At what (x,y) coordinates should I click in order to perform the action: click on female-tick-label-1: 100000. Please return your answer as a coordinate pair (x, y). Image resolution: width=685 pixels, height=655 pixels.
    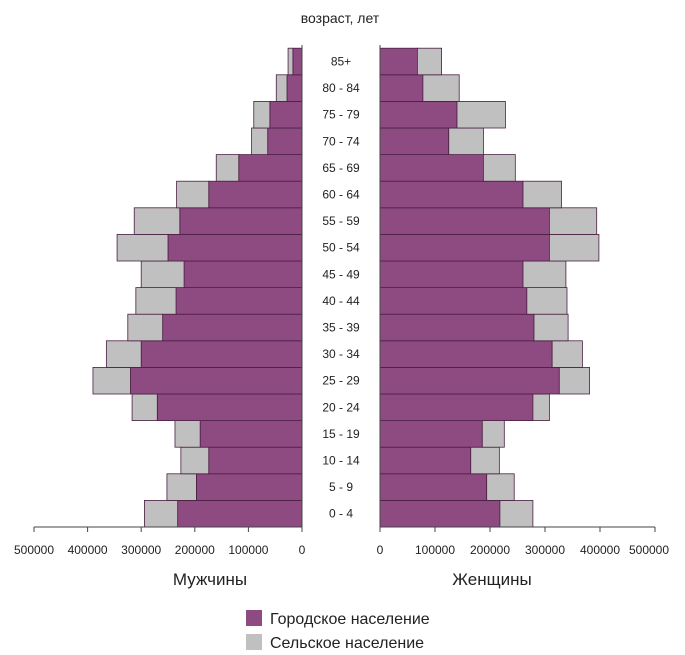
    Looking at the image, I should click on (435, 550).